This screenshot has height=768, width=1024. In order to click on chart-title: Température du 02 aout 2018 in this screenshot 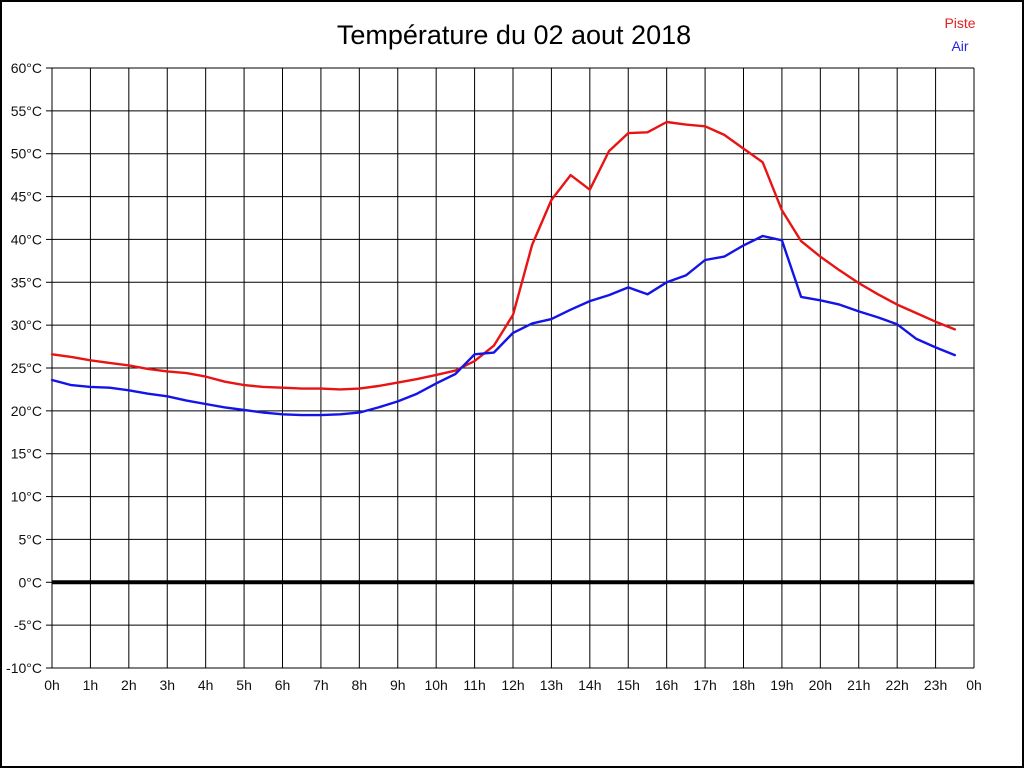, I will do `click(514, 35)`.